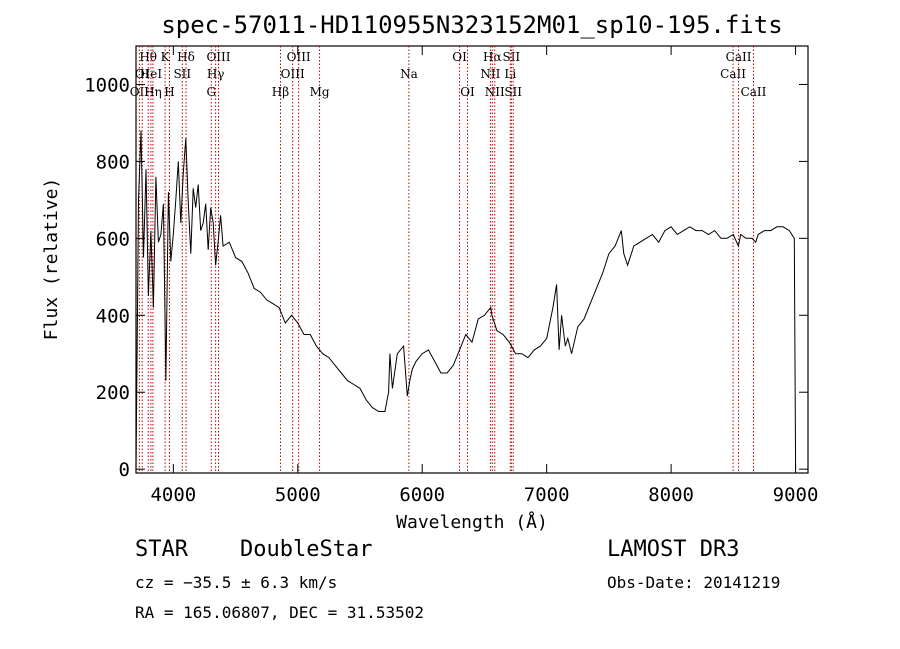 This screenshot has width=900, height=649. Describe the element at coordinates (140, 92) in the screenshot. I see `spectral-line-label: OII` at that location.